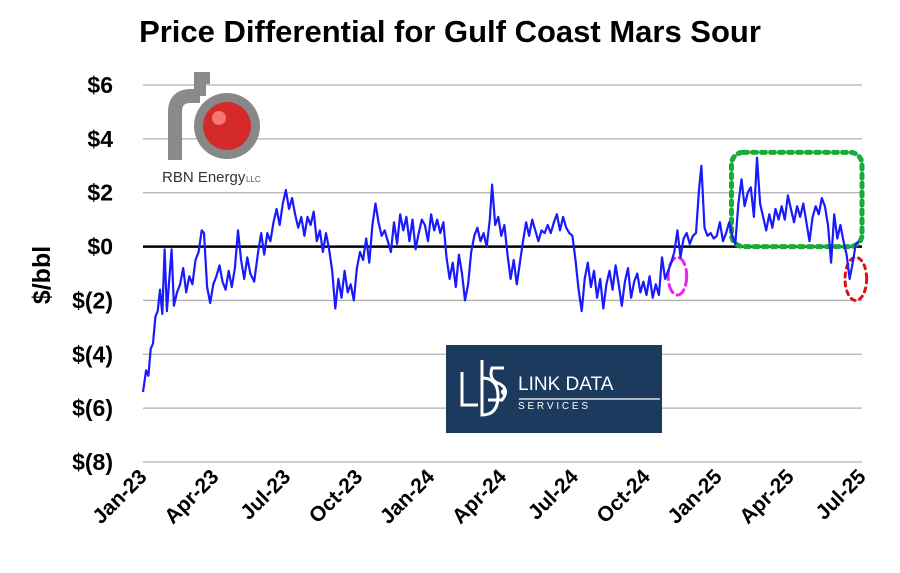 This screenshot has width=900, height=573. Describe the element at coordinates (92, 273) in the screenshot. I see `y-tick-labels: $6 $4 $2 $0 $(2) $(4) $(6) $(8)` at that location.